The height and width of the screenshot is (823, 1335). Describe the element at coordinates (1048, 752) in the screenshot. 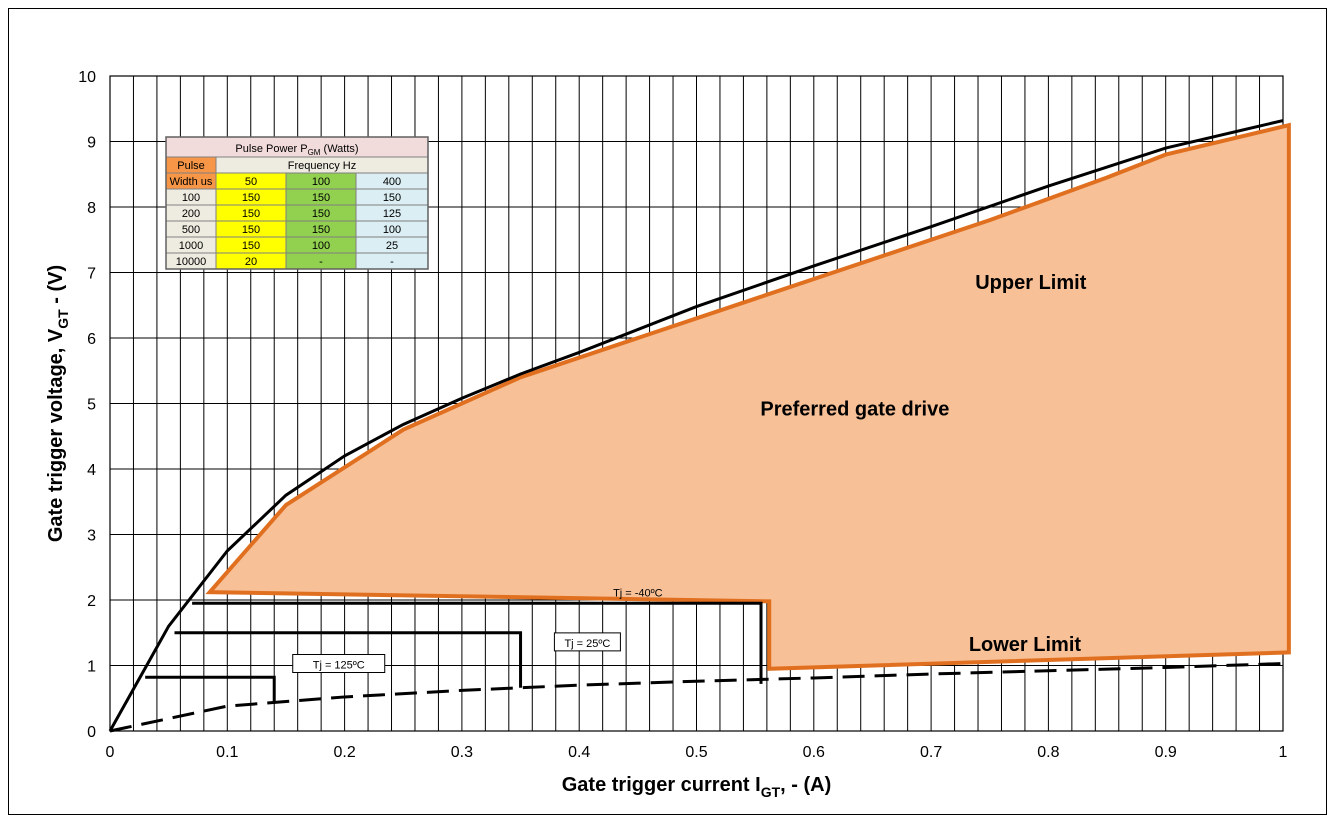

I see `x-tick-label: 0.8` at that location.